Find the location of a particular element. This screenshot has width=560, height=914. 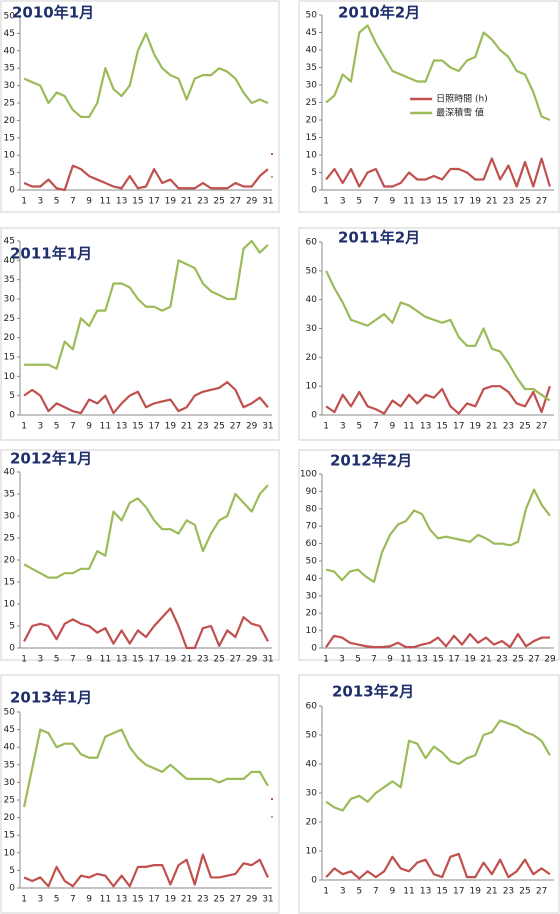

y-tick-label: 70 is located at coordinates (312, 527).